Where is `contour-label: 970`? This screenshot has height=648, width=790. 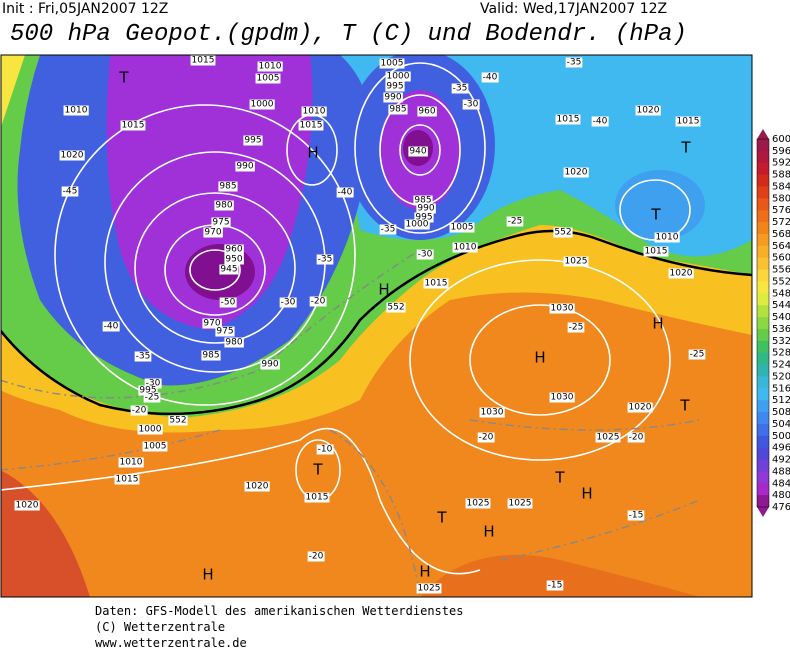
contour-label: 970 is located at coordinates (211, 324).